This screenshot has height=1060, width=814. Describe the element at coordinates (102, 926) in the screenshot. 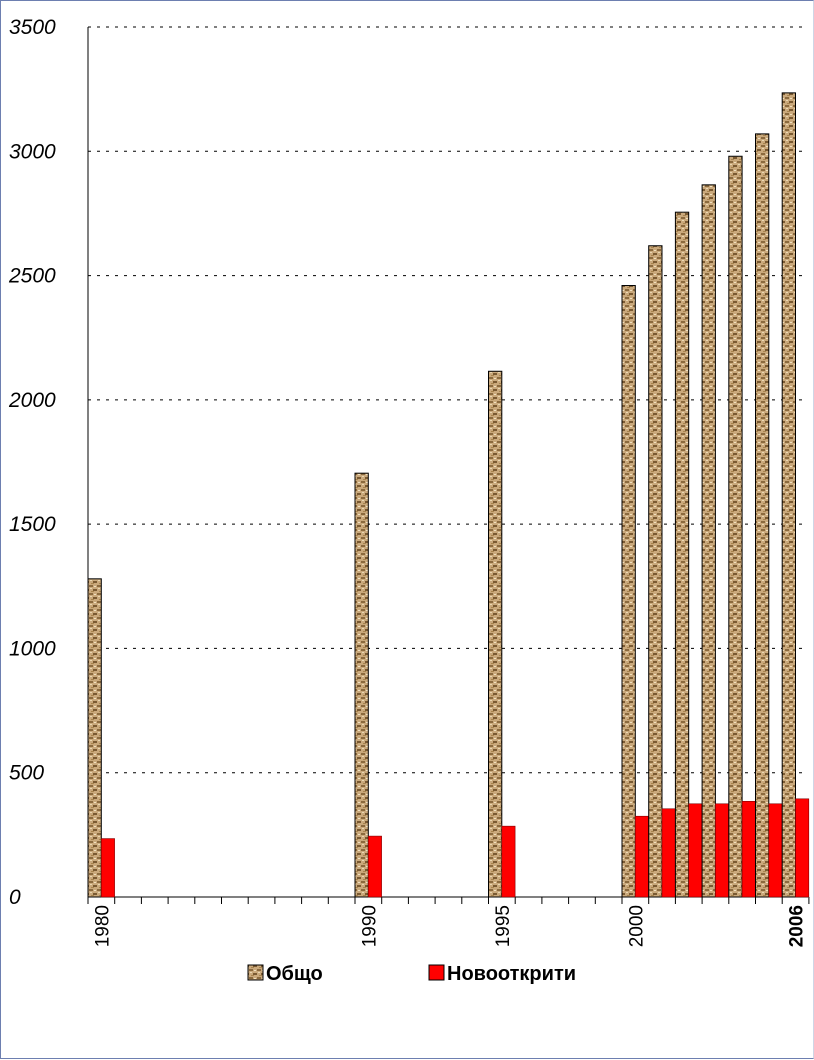

I see `x-tick-label-1980: 1980` at that location.